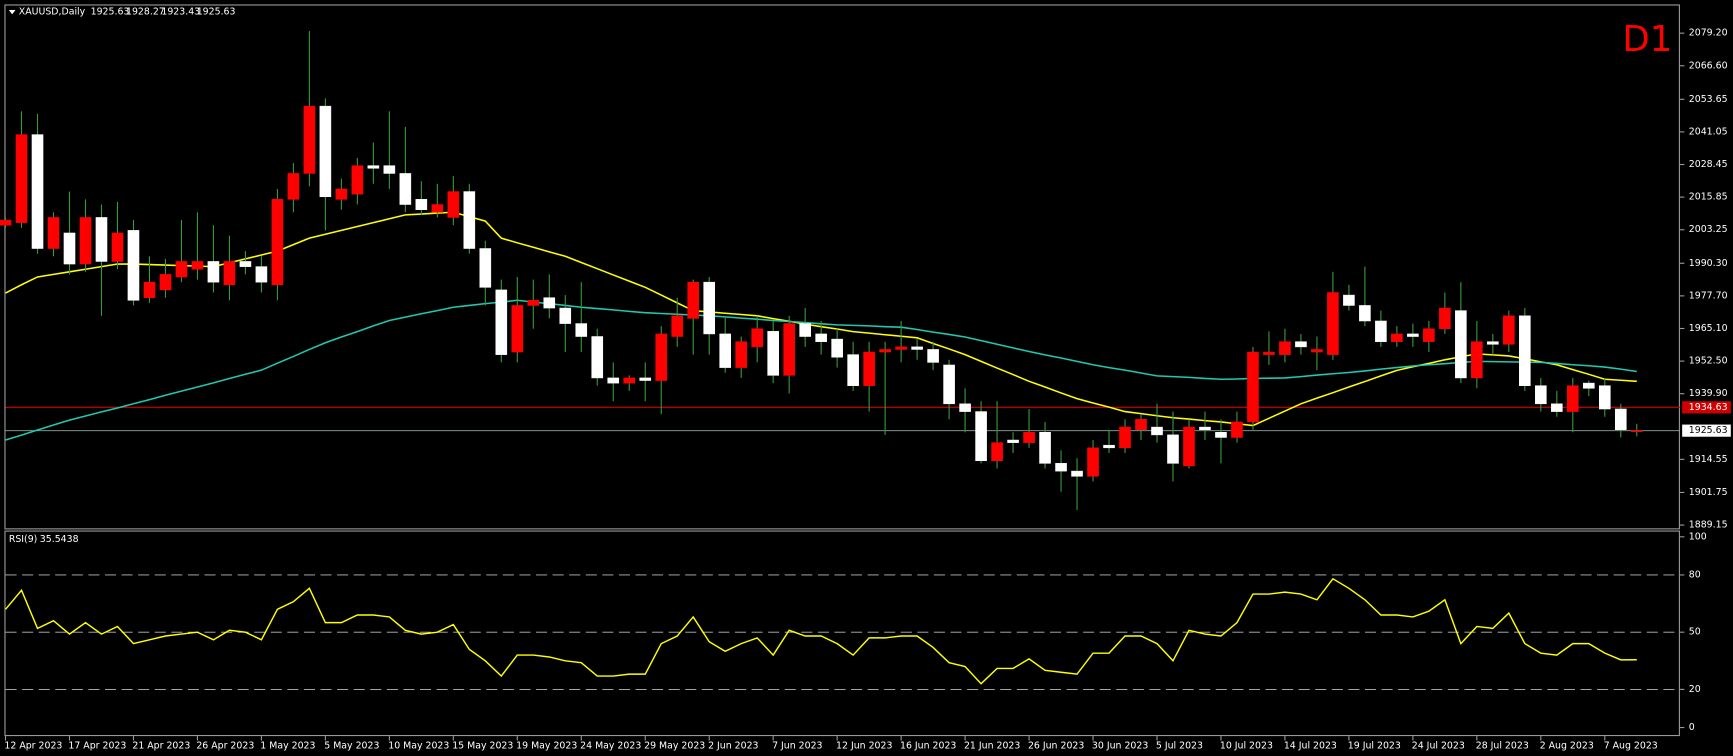 This screenshot has width=1733, height=756. I want to click on y-tick-label: 1889.15, so click(1708, 525).